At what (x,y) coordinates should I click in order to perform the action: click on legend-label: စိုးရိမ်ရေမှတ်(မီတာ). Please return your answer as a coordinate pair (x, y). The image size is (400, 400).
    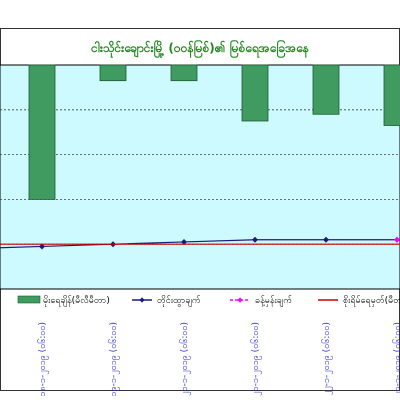
    Looking at the image, I should click on (371, 301).